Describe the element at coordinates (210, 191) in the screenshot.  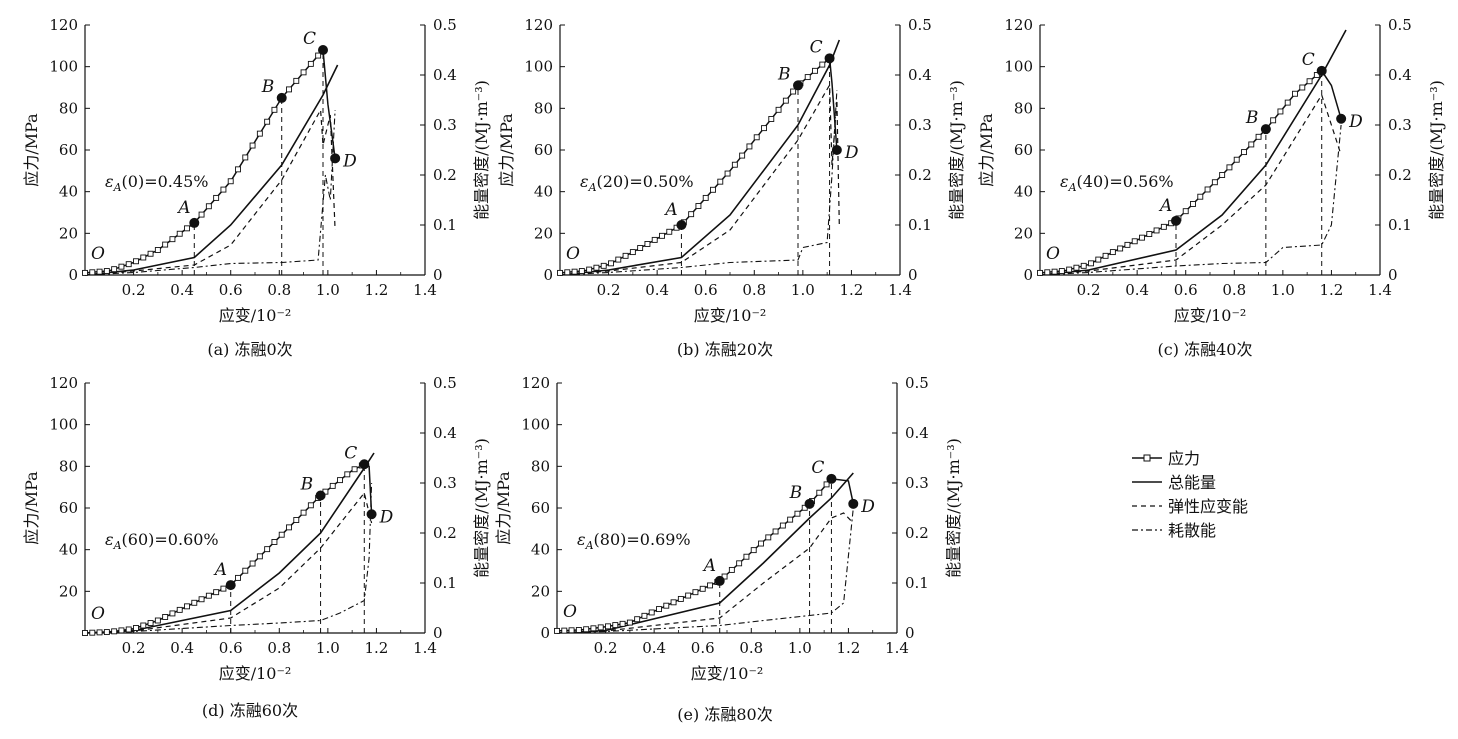
I see `elastic-energy-line` at that location.